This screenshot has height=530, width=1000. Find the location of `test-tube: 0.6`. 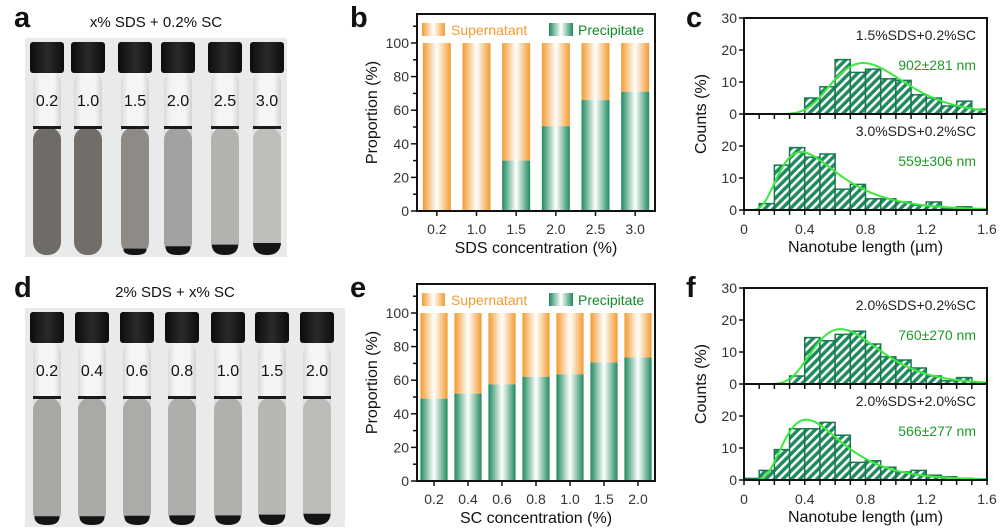

test-tube: 0.6 is located at coordinates (137, 418).